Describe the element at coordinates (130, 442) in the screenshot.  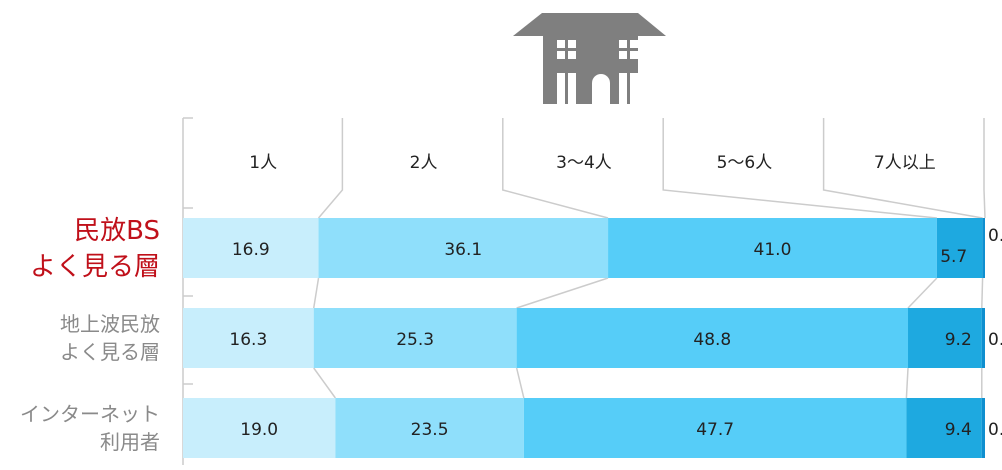
I see `row-label-line2: 利用者` at that location.